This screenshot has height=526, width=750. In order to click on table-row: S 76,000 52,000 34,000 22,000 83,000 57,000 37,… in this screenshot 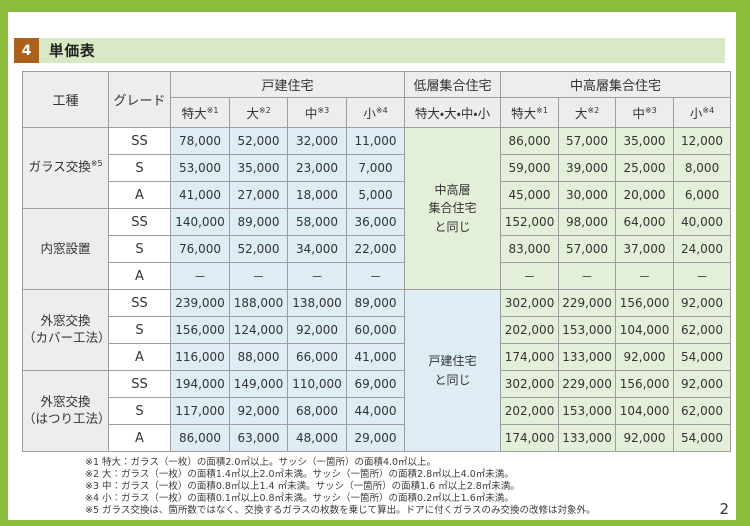, I will do `click(377, 249)`.